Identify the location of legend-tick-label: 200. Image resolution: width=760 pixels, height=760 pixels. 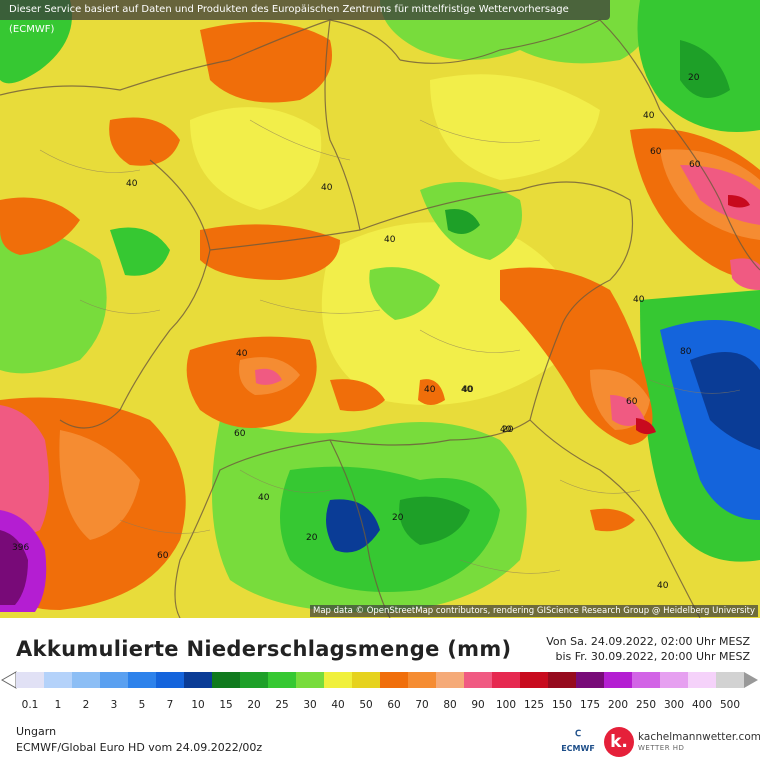
(618, 705).